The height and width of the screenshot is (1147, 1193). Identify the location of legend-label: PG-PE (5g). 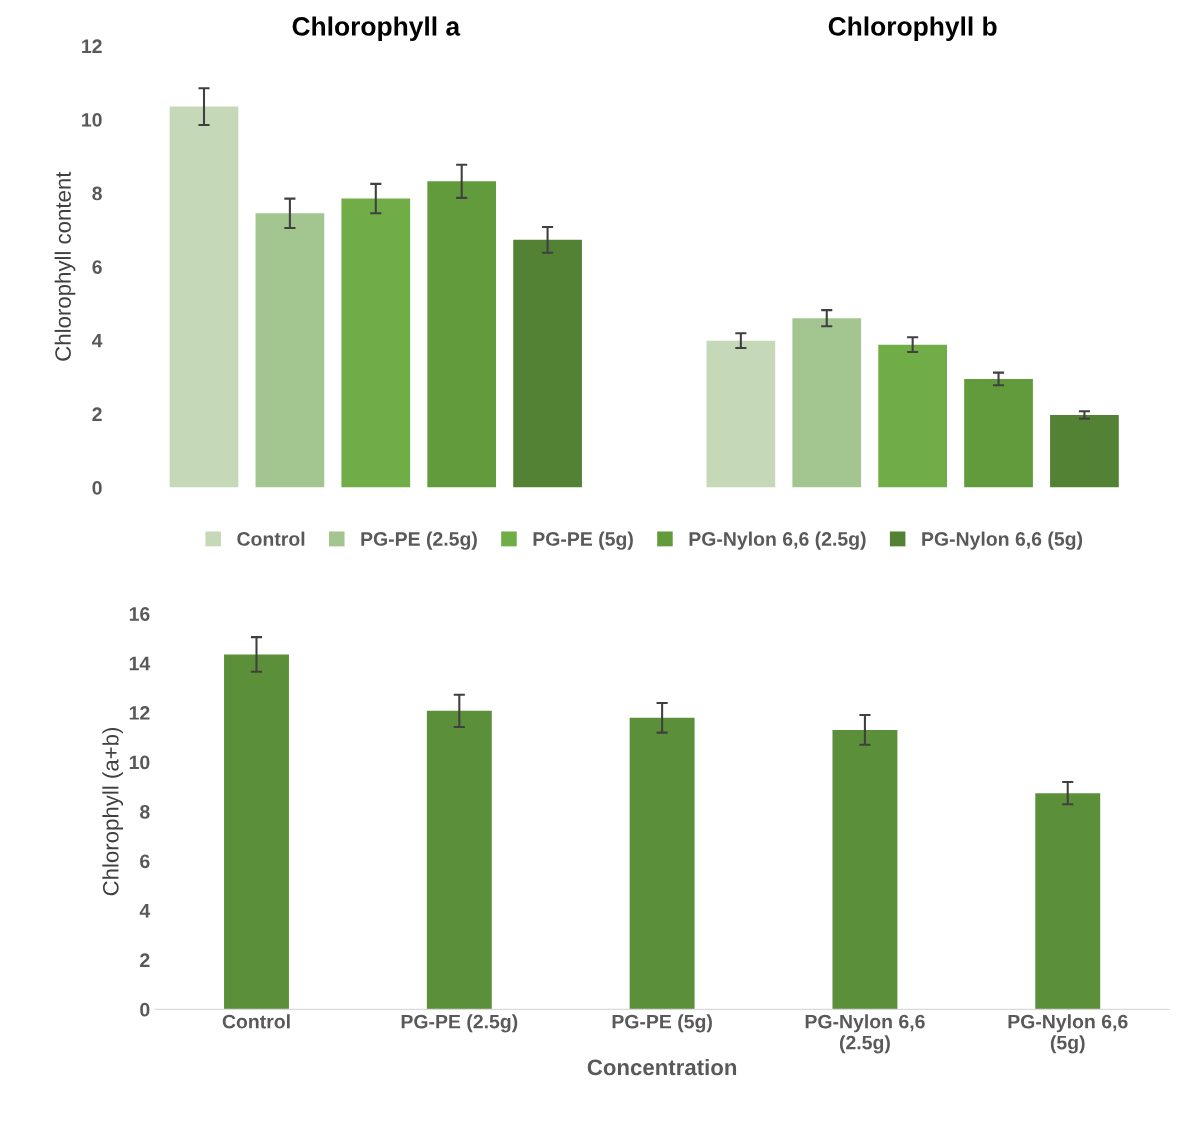
(583, 540).